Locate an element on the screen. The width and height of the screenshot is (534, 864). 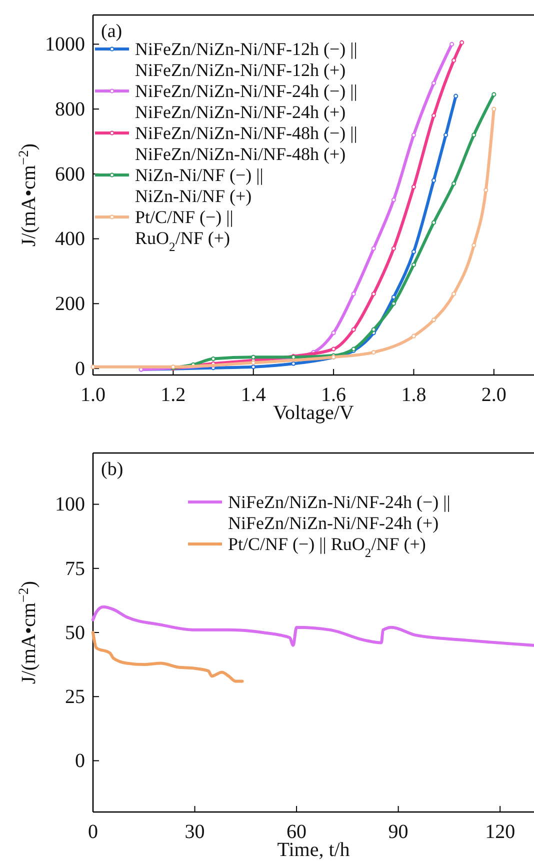
x-tick-label: 1.0 is located at coordinates (93, 395).